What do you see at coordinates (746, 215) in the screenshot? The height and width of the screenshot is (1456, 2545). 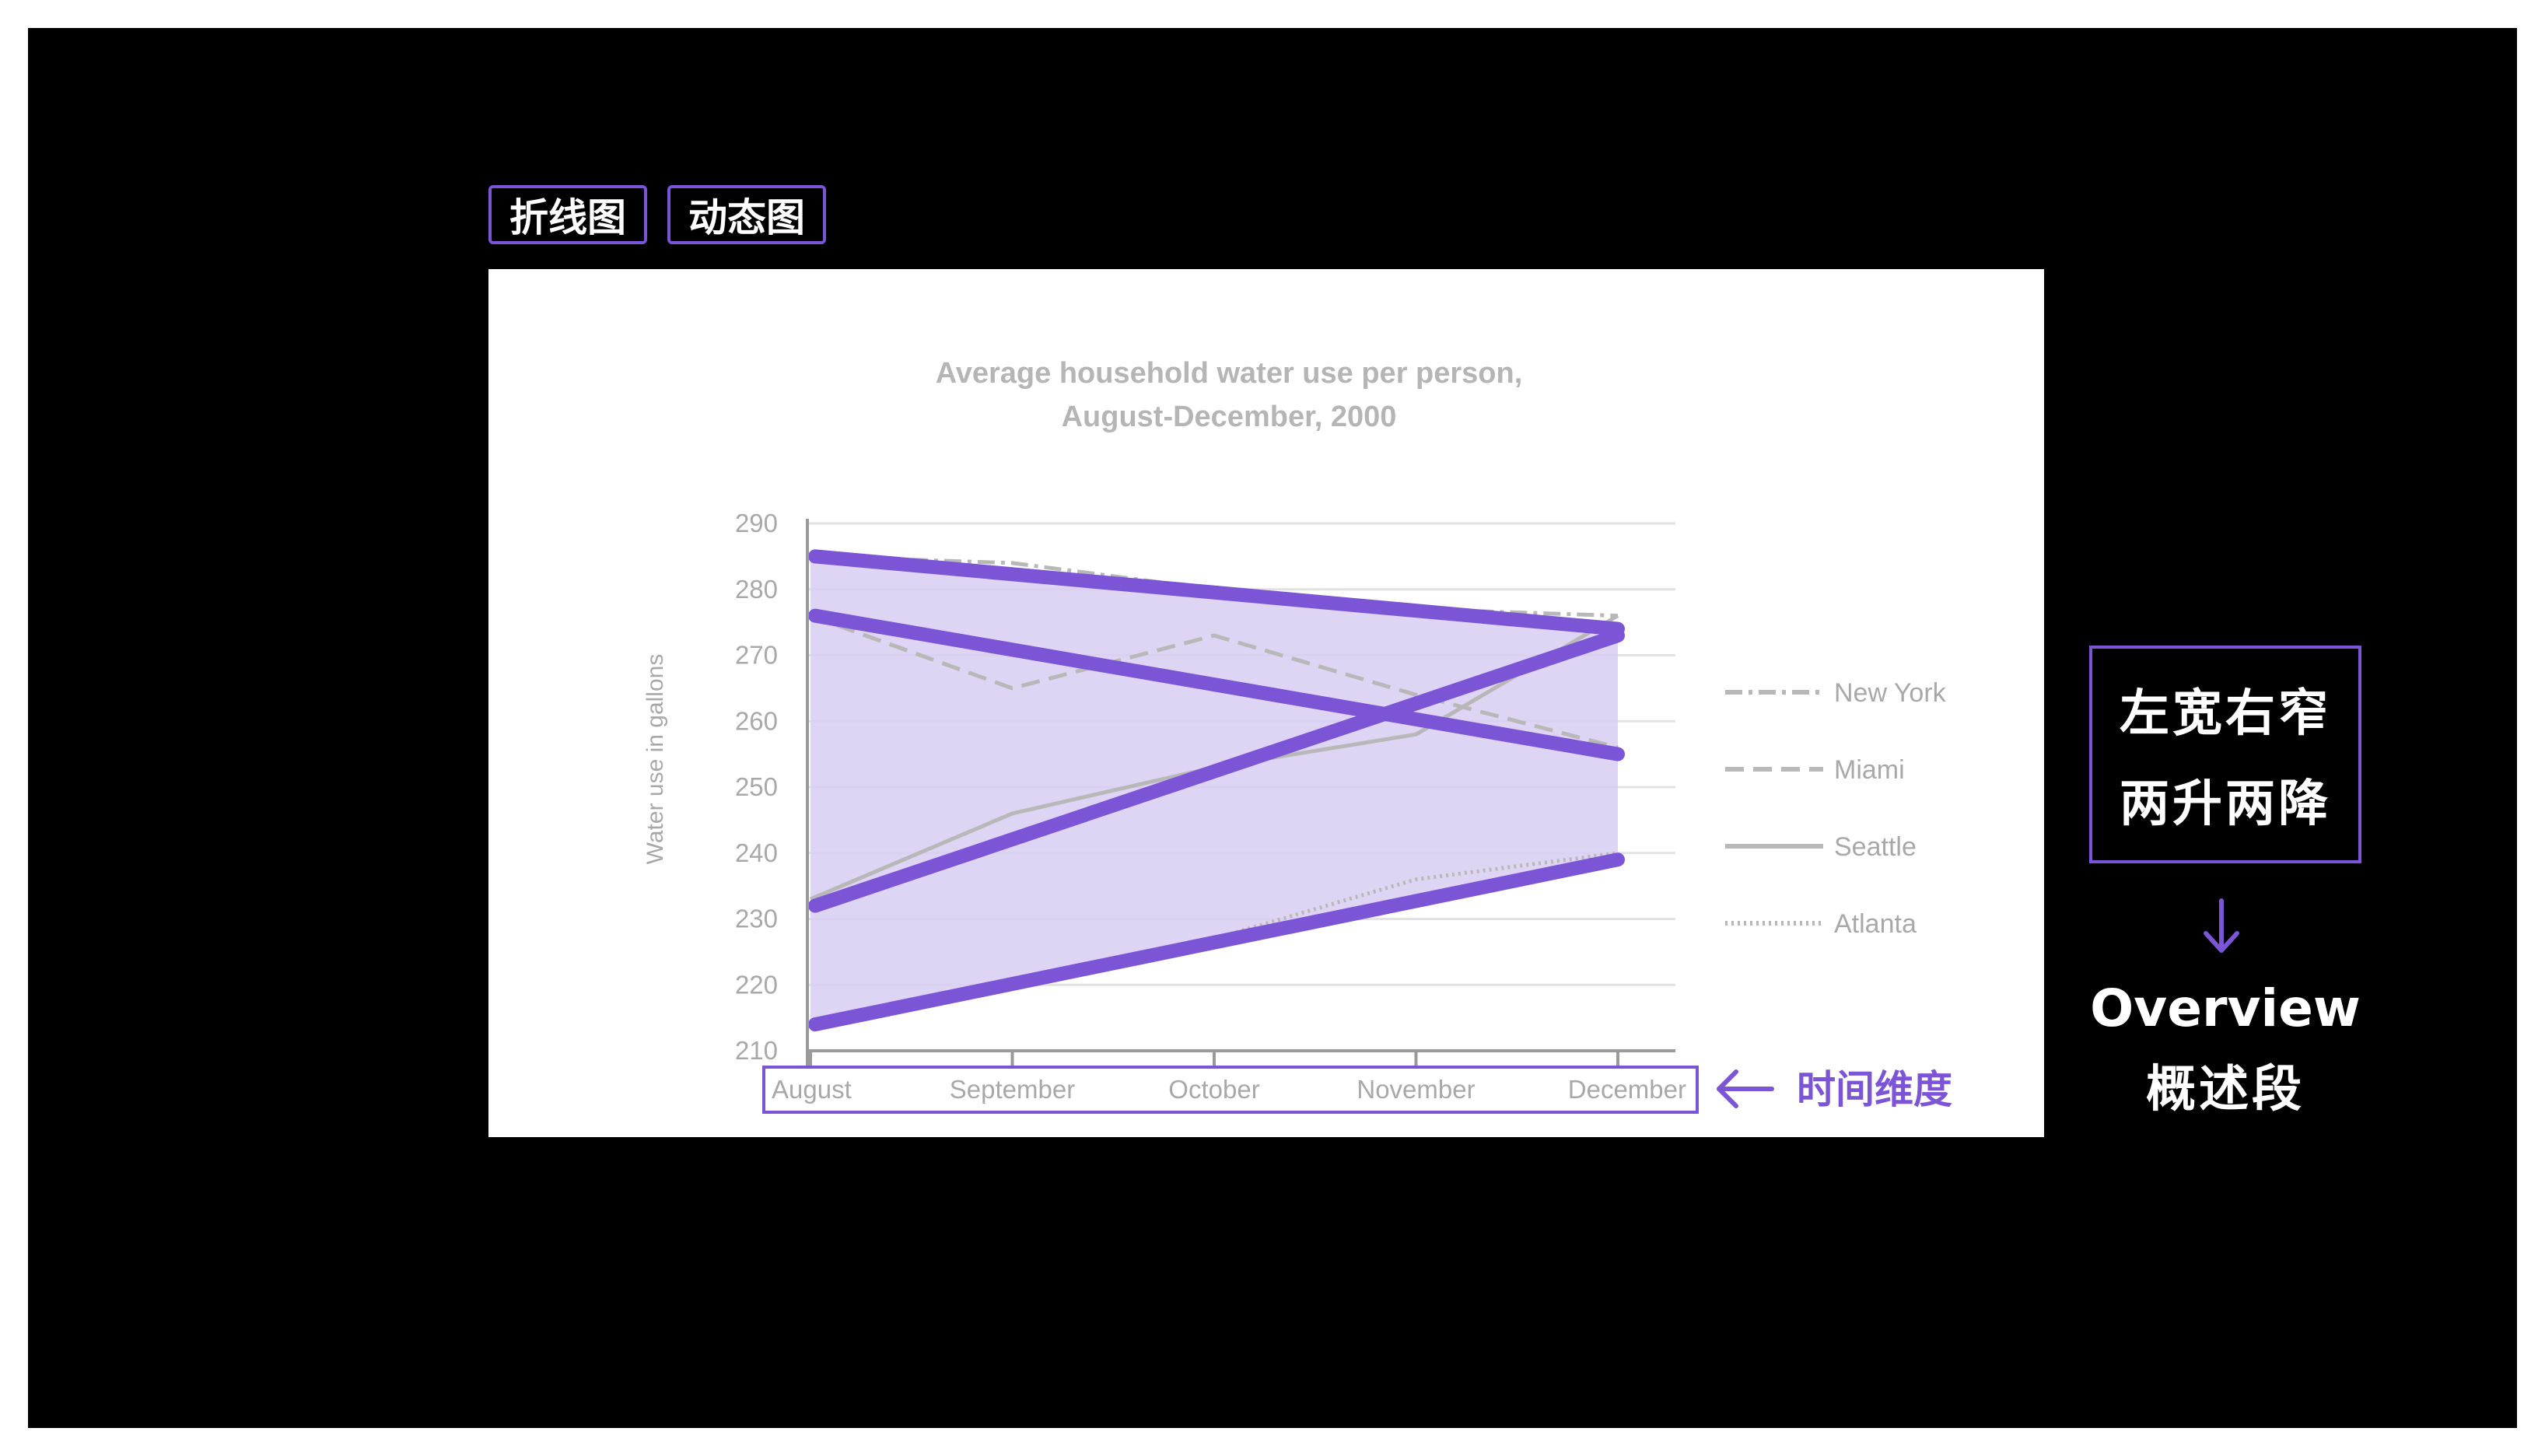 I see `tag-dynamic-chart: 动态图` at bounding box center [746, 215].